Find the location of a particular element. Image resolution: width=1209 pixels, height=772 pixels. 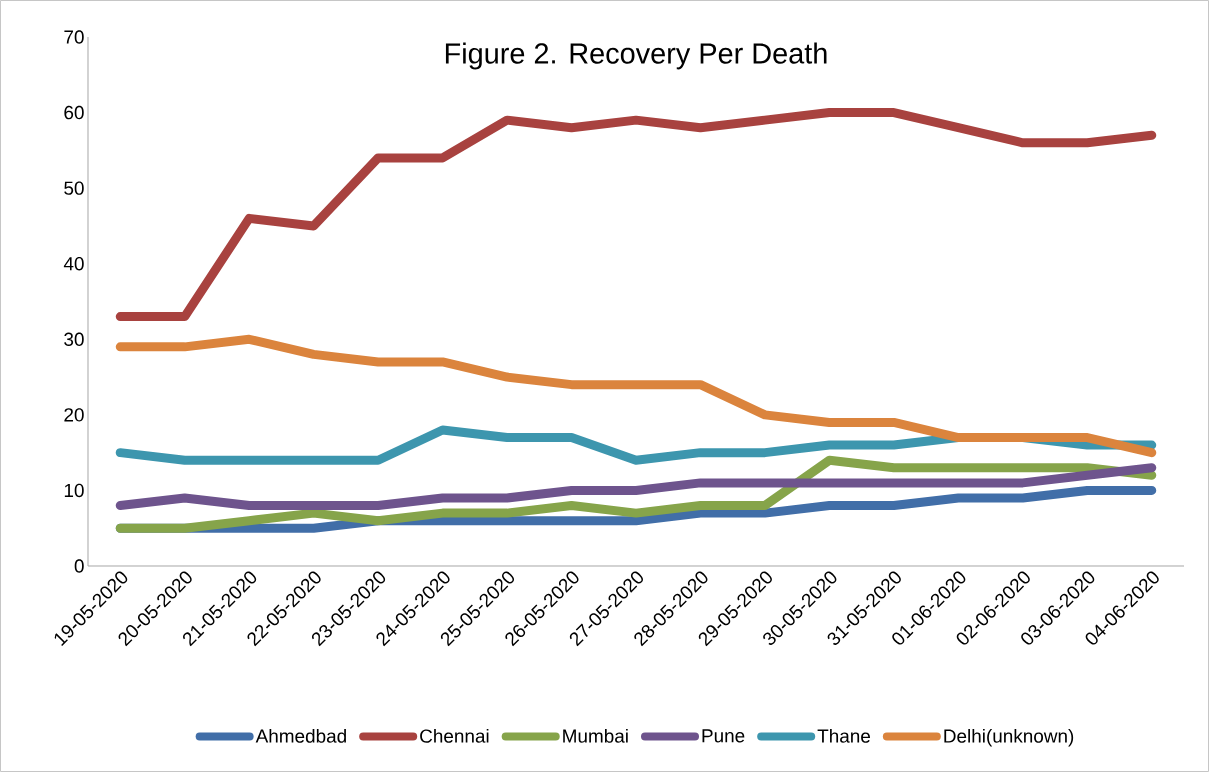

y-tick-label: 0 is located at coordinates (79, 566).